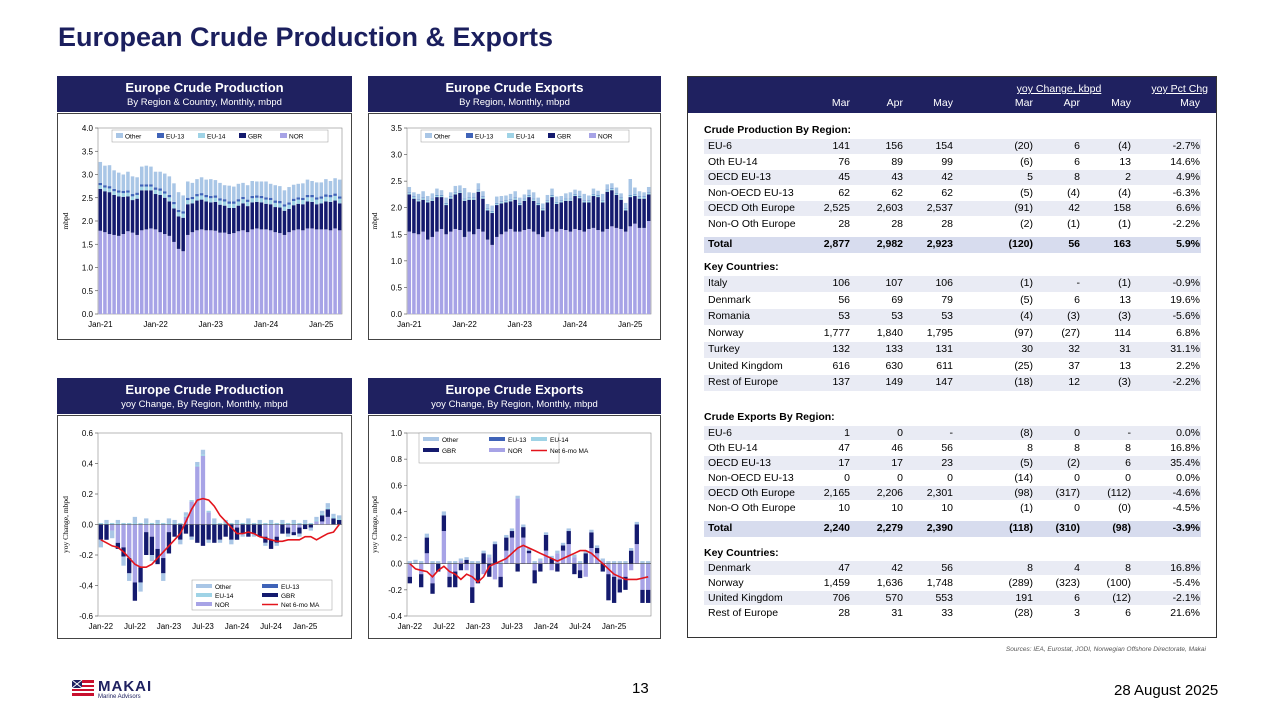  Describe the element at coordinates (1078, 283) in the screenshot. I see `table-cell: -` at that location.